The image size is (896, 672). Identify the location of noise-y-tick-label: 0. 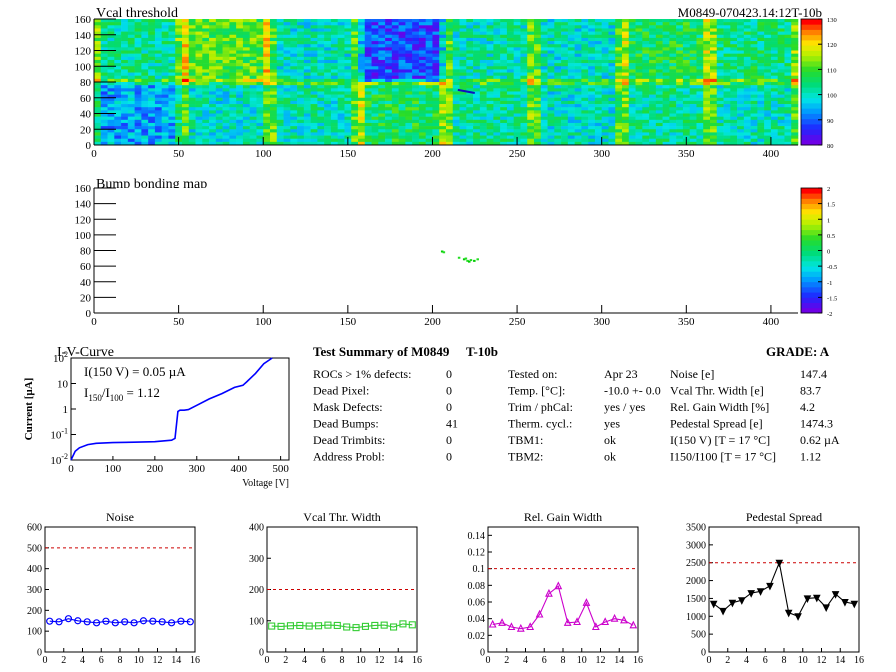
(39, 653).